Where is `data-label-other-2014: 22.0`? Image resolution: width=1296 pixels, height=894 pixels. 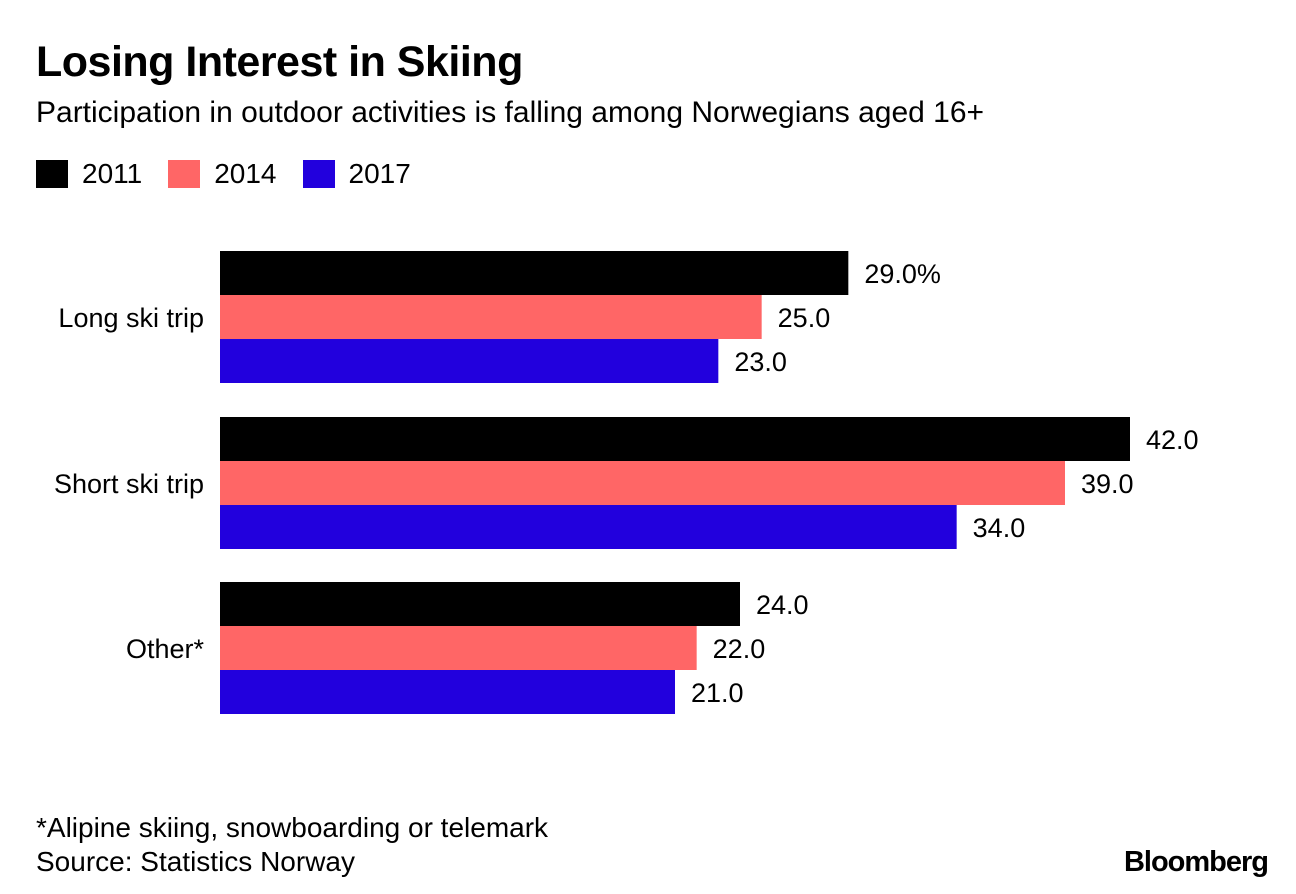 data-label-other-2014: 22.0 is located at coordinates (739, 649).